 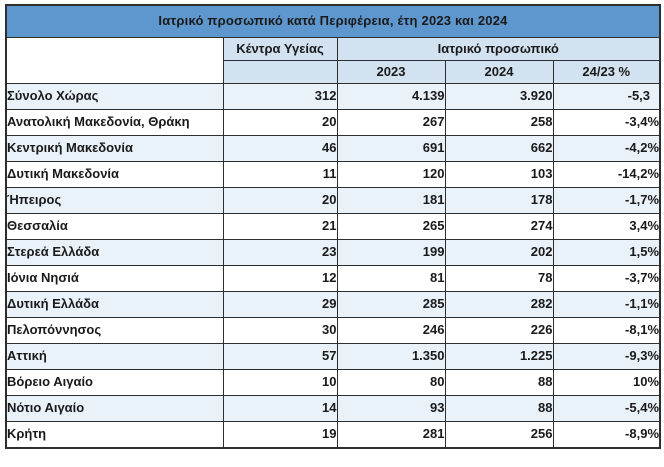 I want to click on table-row: Νότιο Αιγαίο 14 93 88 -5,4%, so click(x=333, y=408).